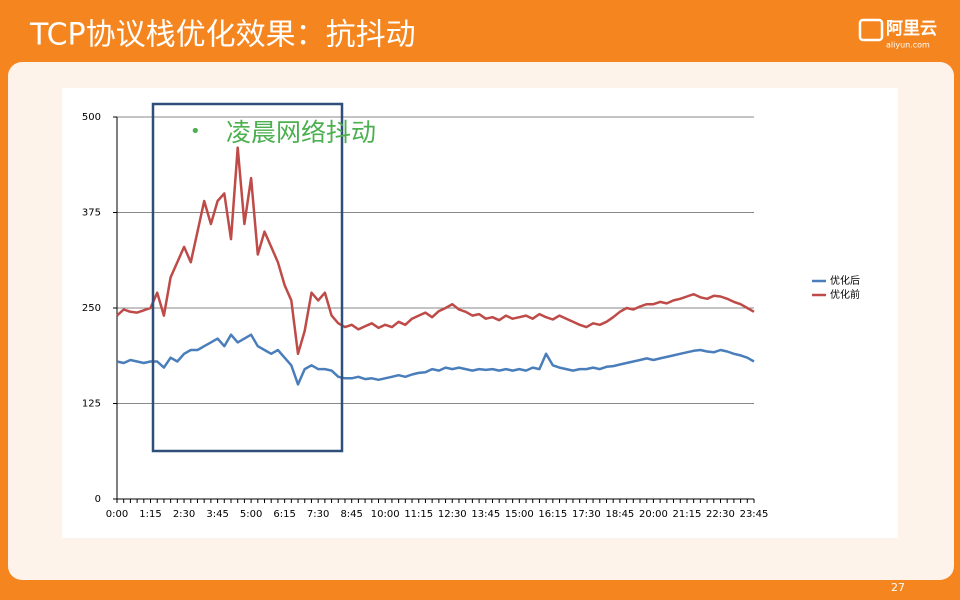  What do you see at coordinates (247, 277) in the screenshot?
I see `highlight-box` at bounding box center [247, 277].